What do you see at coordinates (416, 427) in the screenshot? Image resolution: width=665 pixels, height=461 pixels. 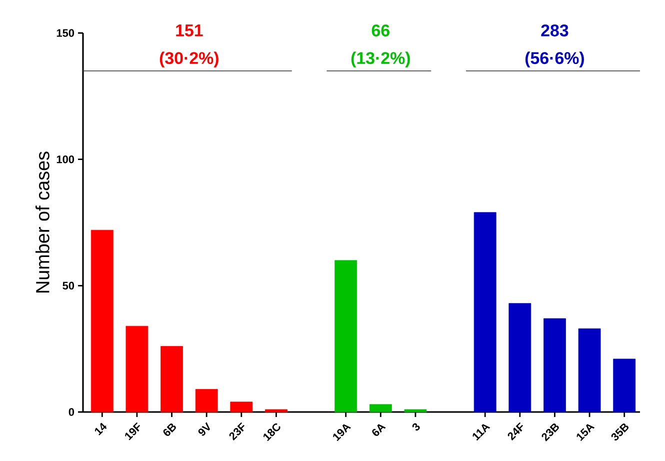 I see `x-tick-label: 3` at bounding box center [416, 427].